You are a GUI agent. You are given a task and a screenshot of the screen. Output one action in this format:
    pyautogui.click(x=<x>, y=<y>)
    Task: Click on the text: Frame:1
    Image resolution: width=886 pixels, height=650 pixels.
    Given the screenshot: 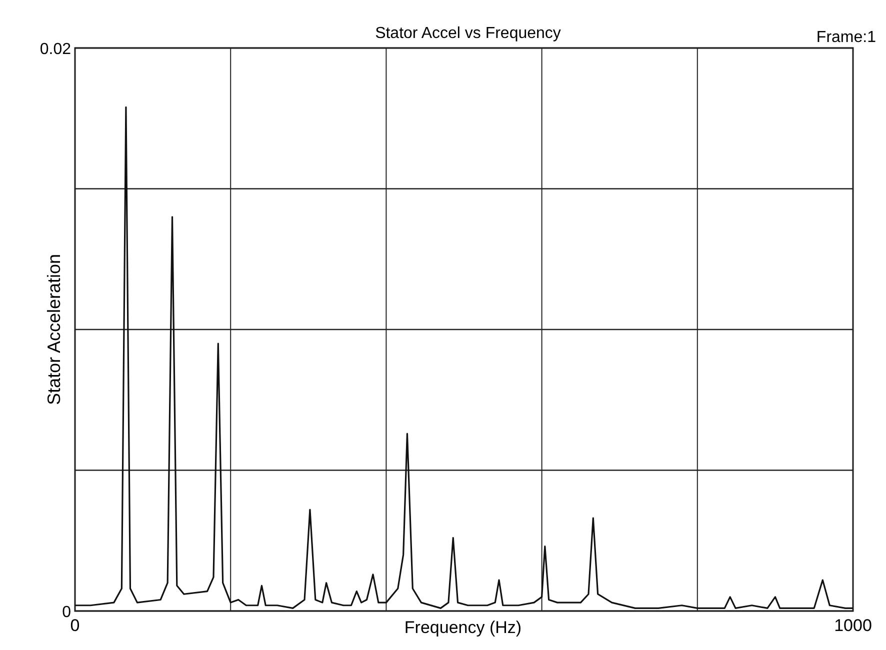 What is the action you would take?
    pyautogui.click(x=846, y=37)
    